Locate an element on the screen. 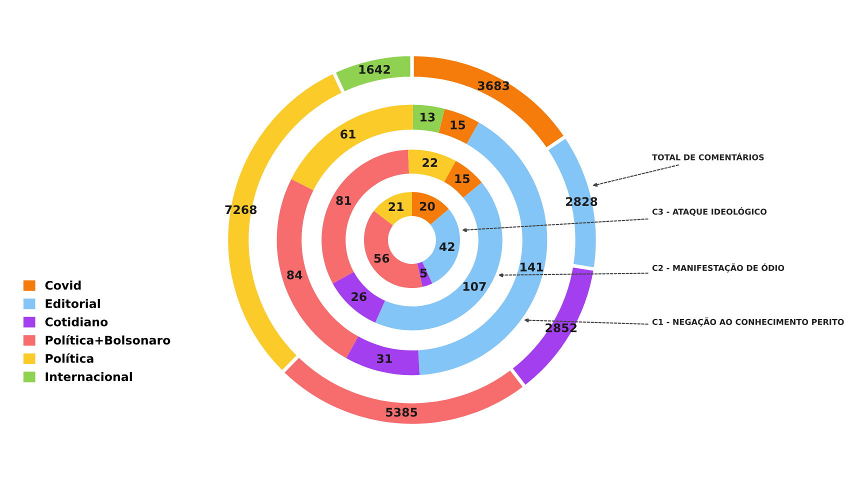 The width and height of the screenshot is (855, 481). data-label: 20 is located at coordinates (427, 206).